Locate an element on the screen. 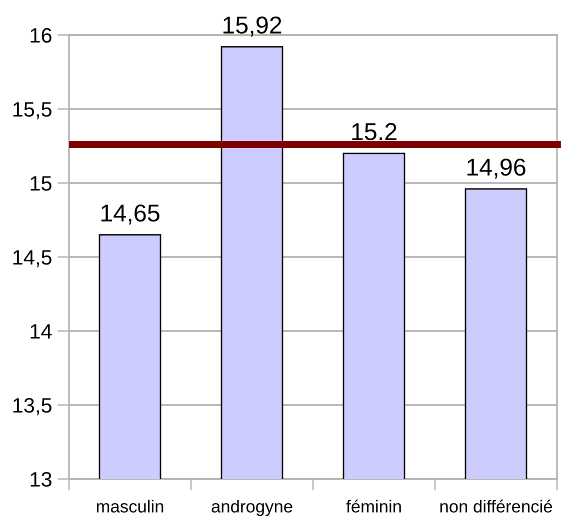 This screenshot has height=523, width=570. data-label: 15.2 is located at coordinates (374, 131).